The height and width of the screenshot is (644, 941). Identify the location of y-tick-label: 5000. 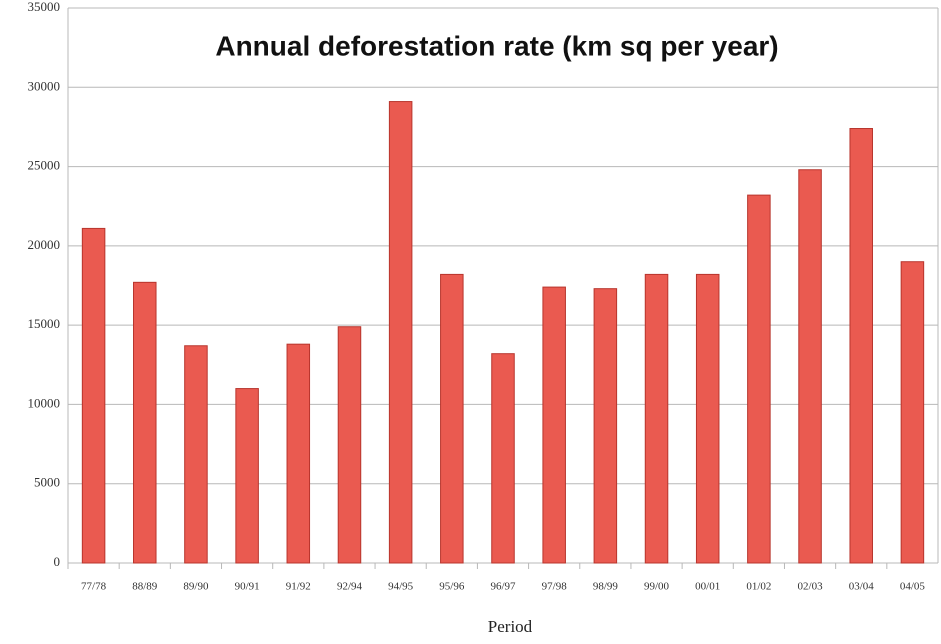
(47, 482).